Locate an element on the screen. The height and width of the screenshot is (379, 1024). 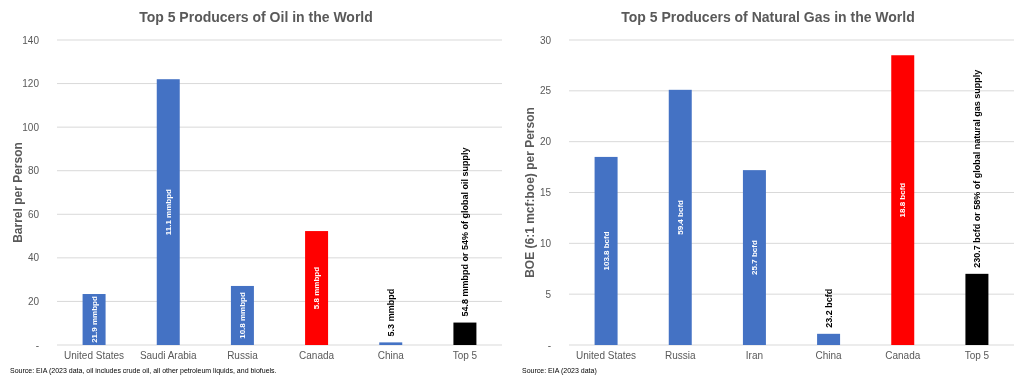
y-tick-label: 120 is located at coordinates (31, 84).